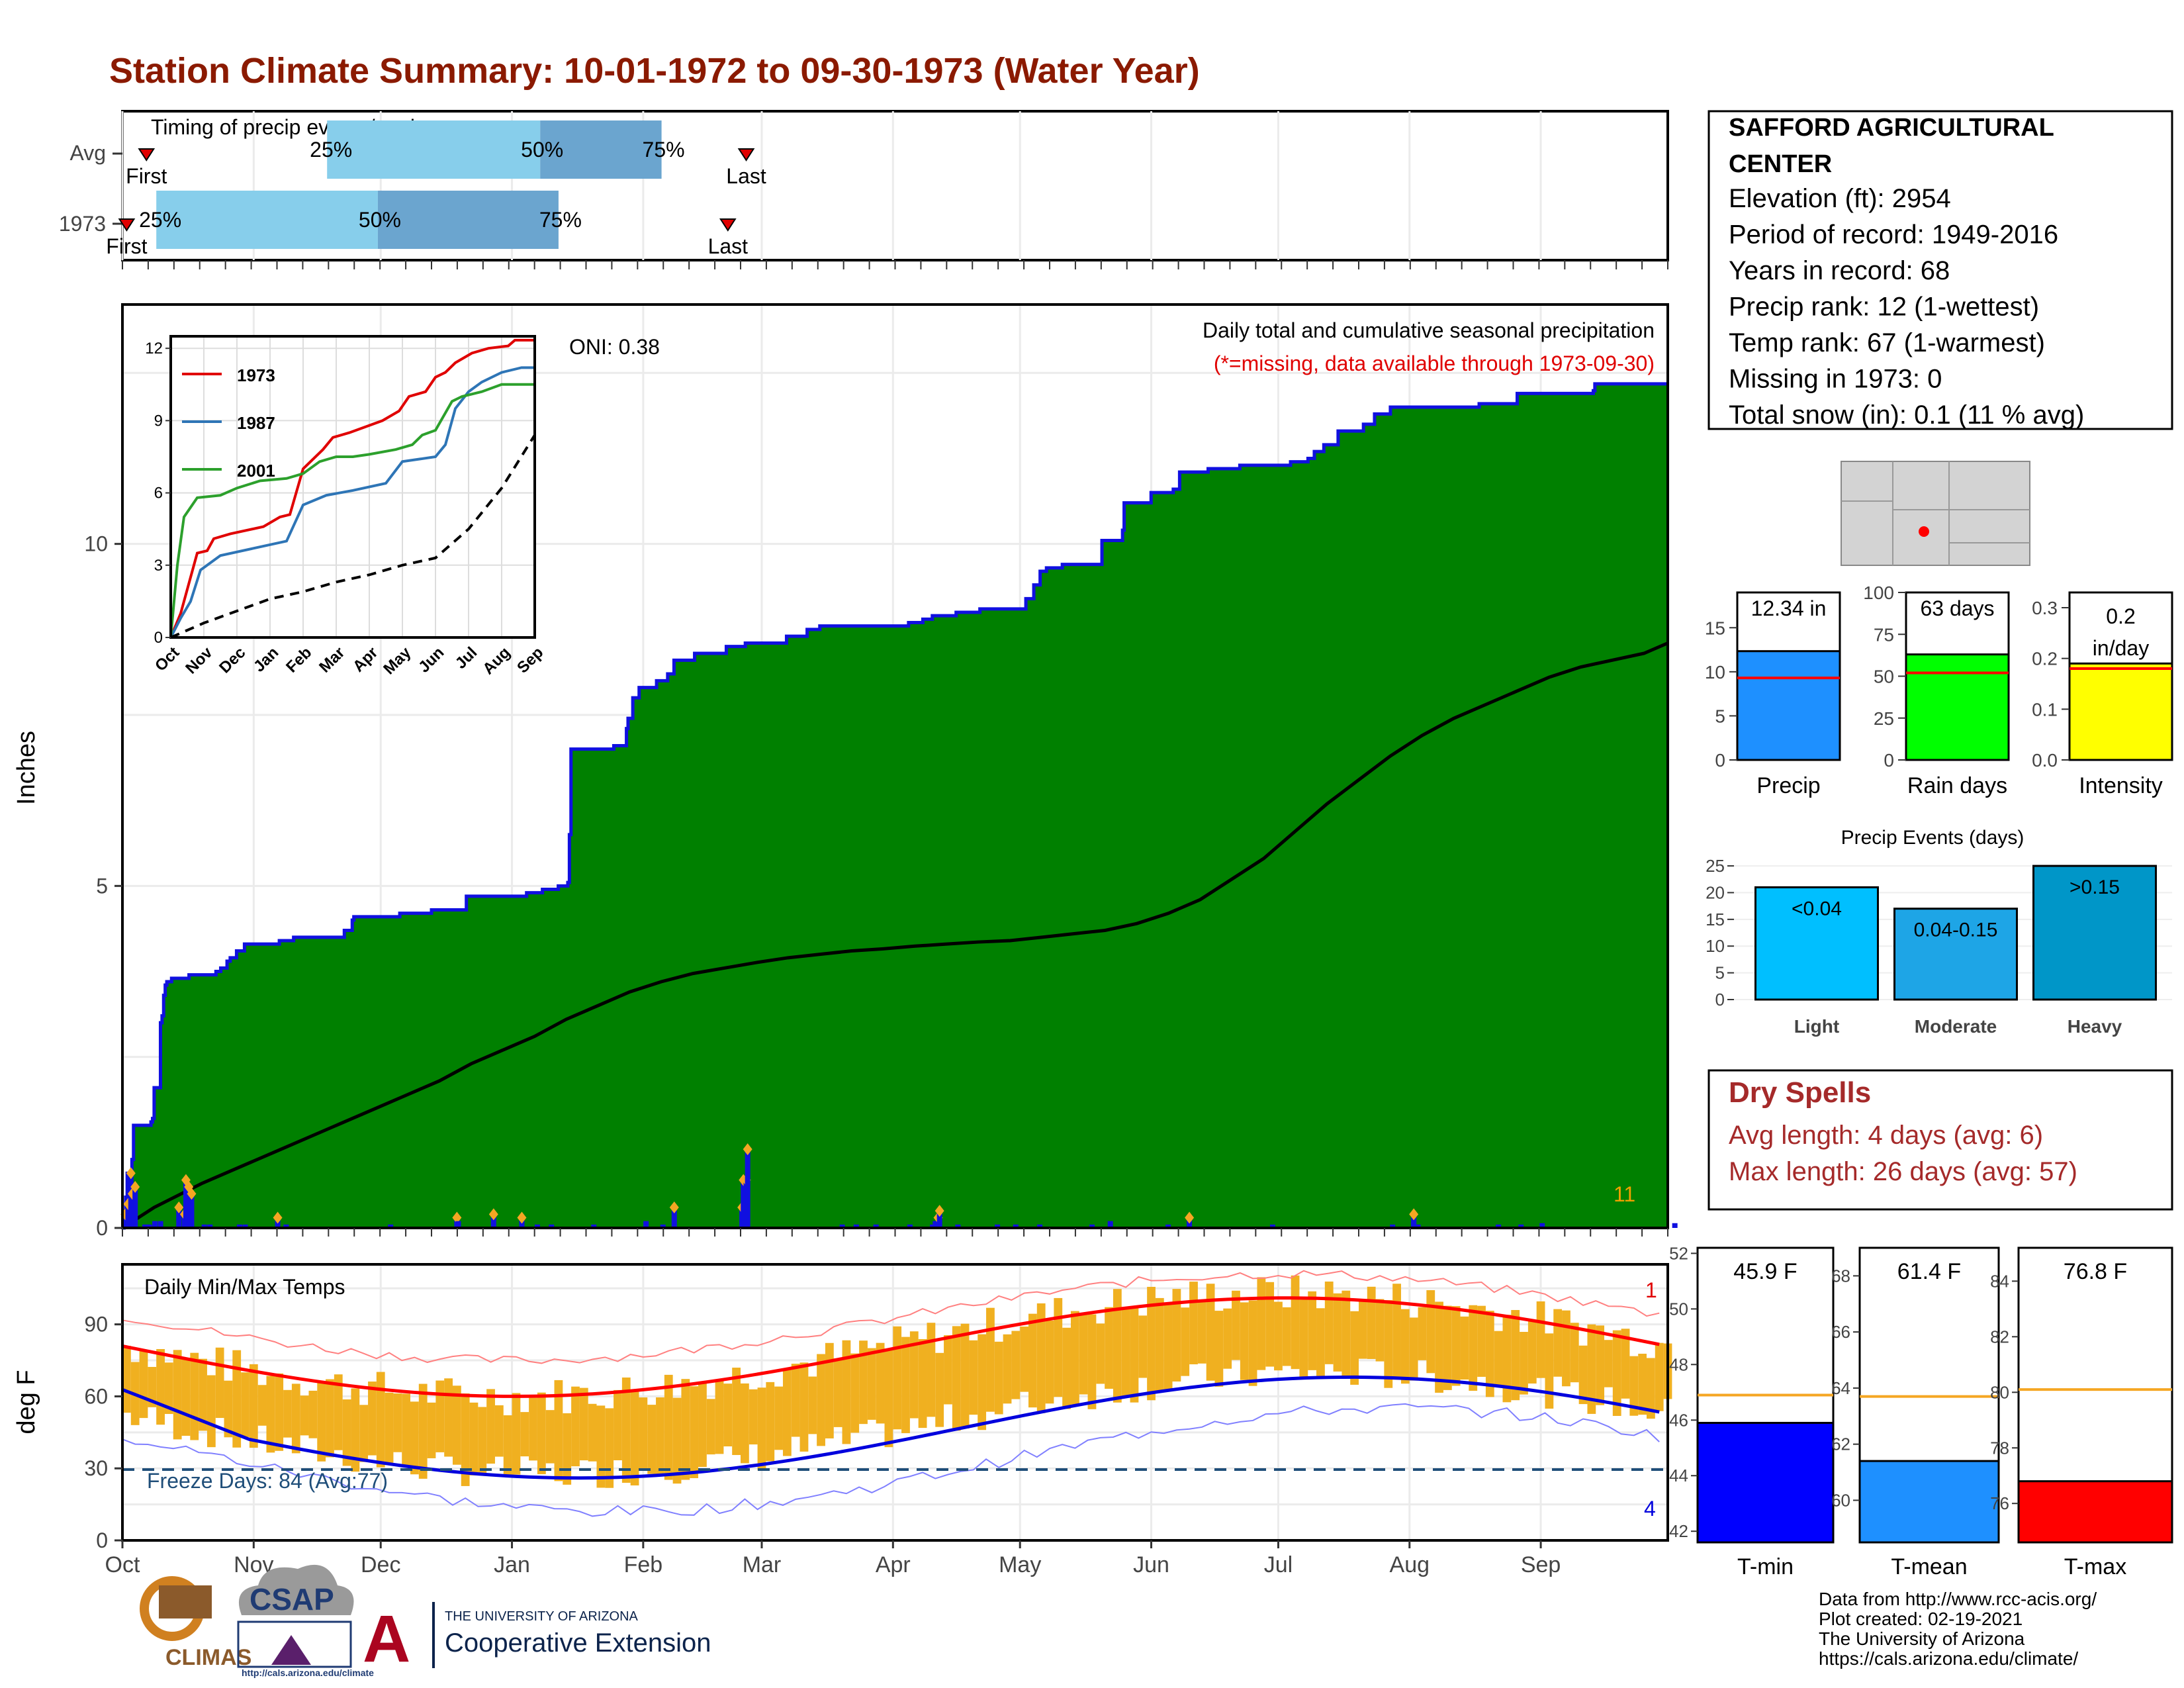 This screenshot has width=2184, height=1688. What do you see at coordinates (127, 225) in the screenshot?
I see `first-event-marker` at bounding box center [127, 225].